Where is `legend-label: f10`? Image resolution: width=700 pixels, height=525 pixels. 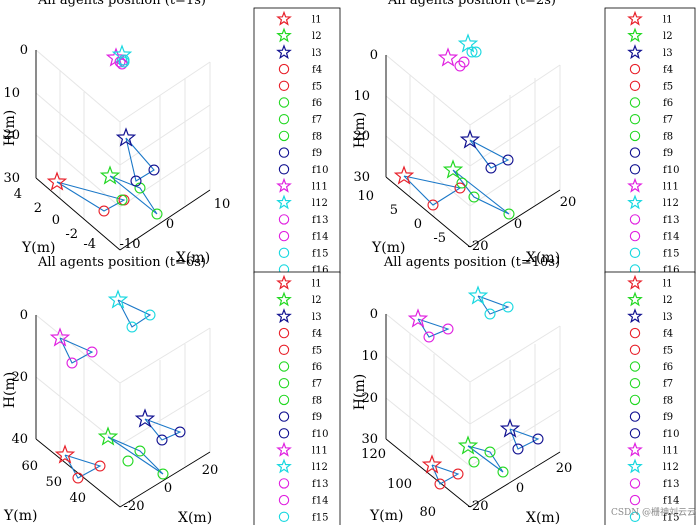 legend-label: f10 is located at coordinates (671, 170).